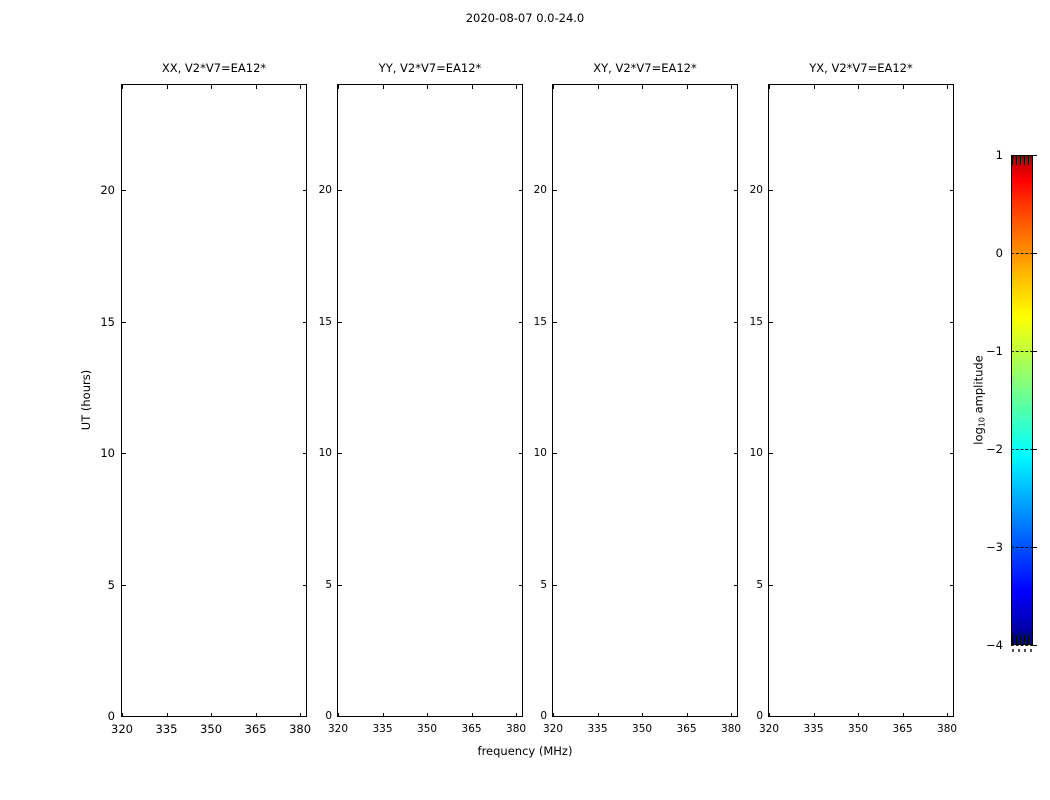 This screenshot has height=800, width=1050. Describe the element at coordinates (107, 453) in the screenshot. I see `y-tick-label: 10` at that location.